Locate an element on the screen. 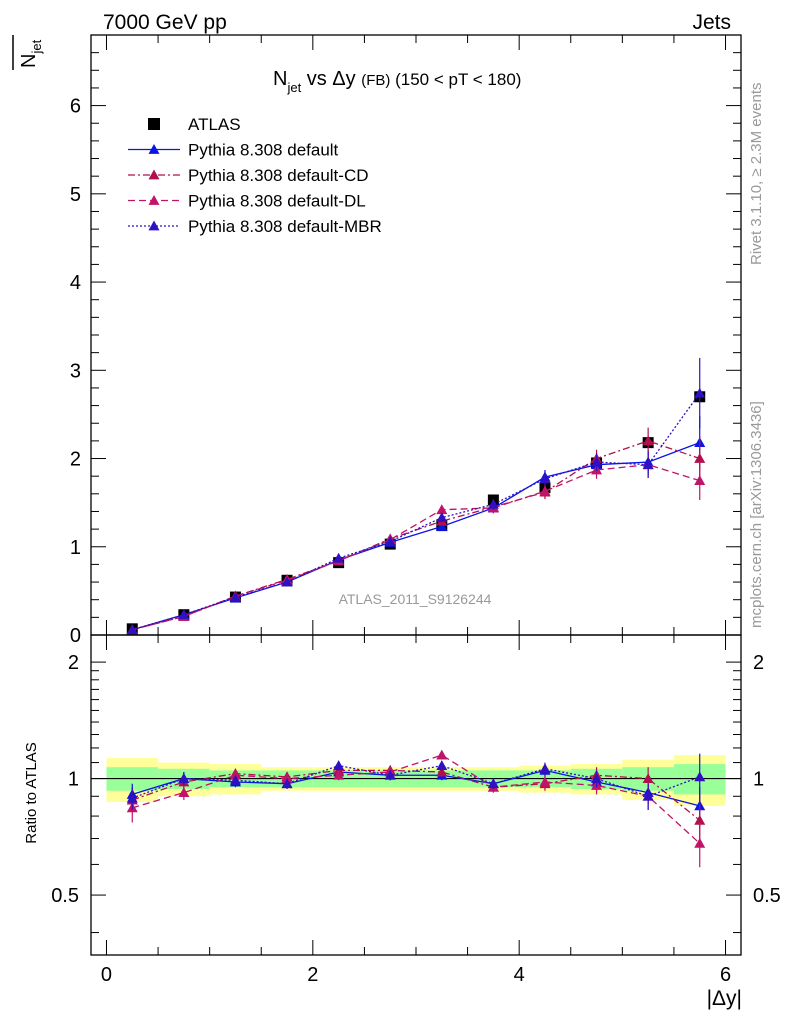 Image resolution: width=786 pixels, height=1024 pixels. ratio-series-pythia-8-308-default-mbr is located at coordinates (416, 781).